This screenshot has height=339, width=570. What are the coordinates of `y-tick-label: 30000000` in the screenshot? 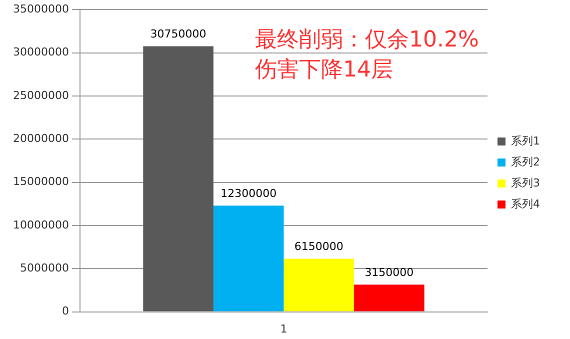 It's located at (40, 52).